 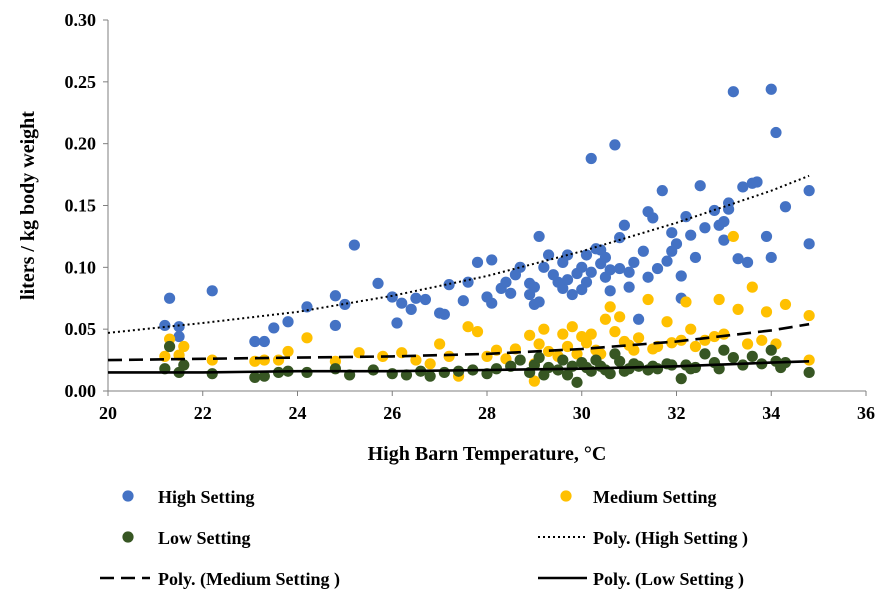 What do you see at coordinates (81, 329) in the screenshot?
I see `y-tick-label: 0.05` at bounding box center [81, 329].